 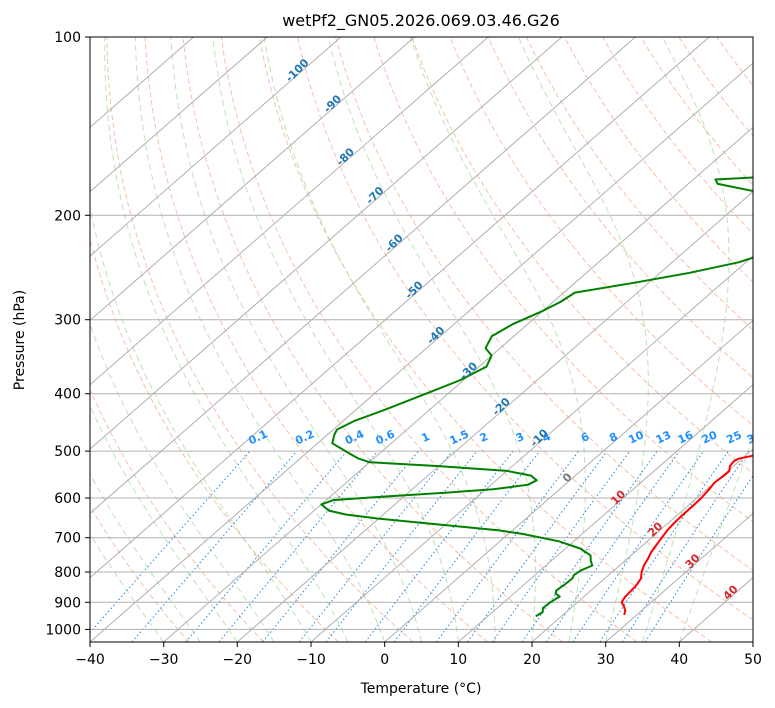 What do you see at coordinates (458, 660) in the screenshot?
I see `x-tick-label: 10` at bounding box center [458, 660].